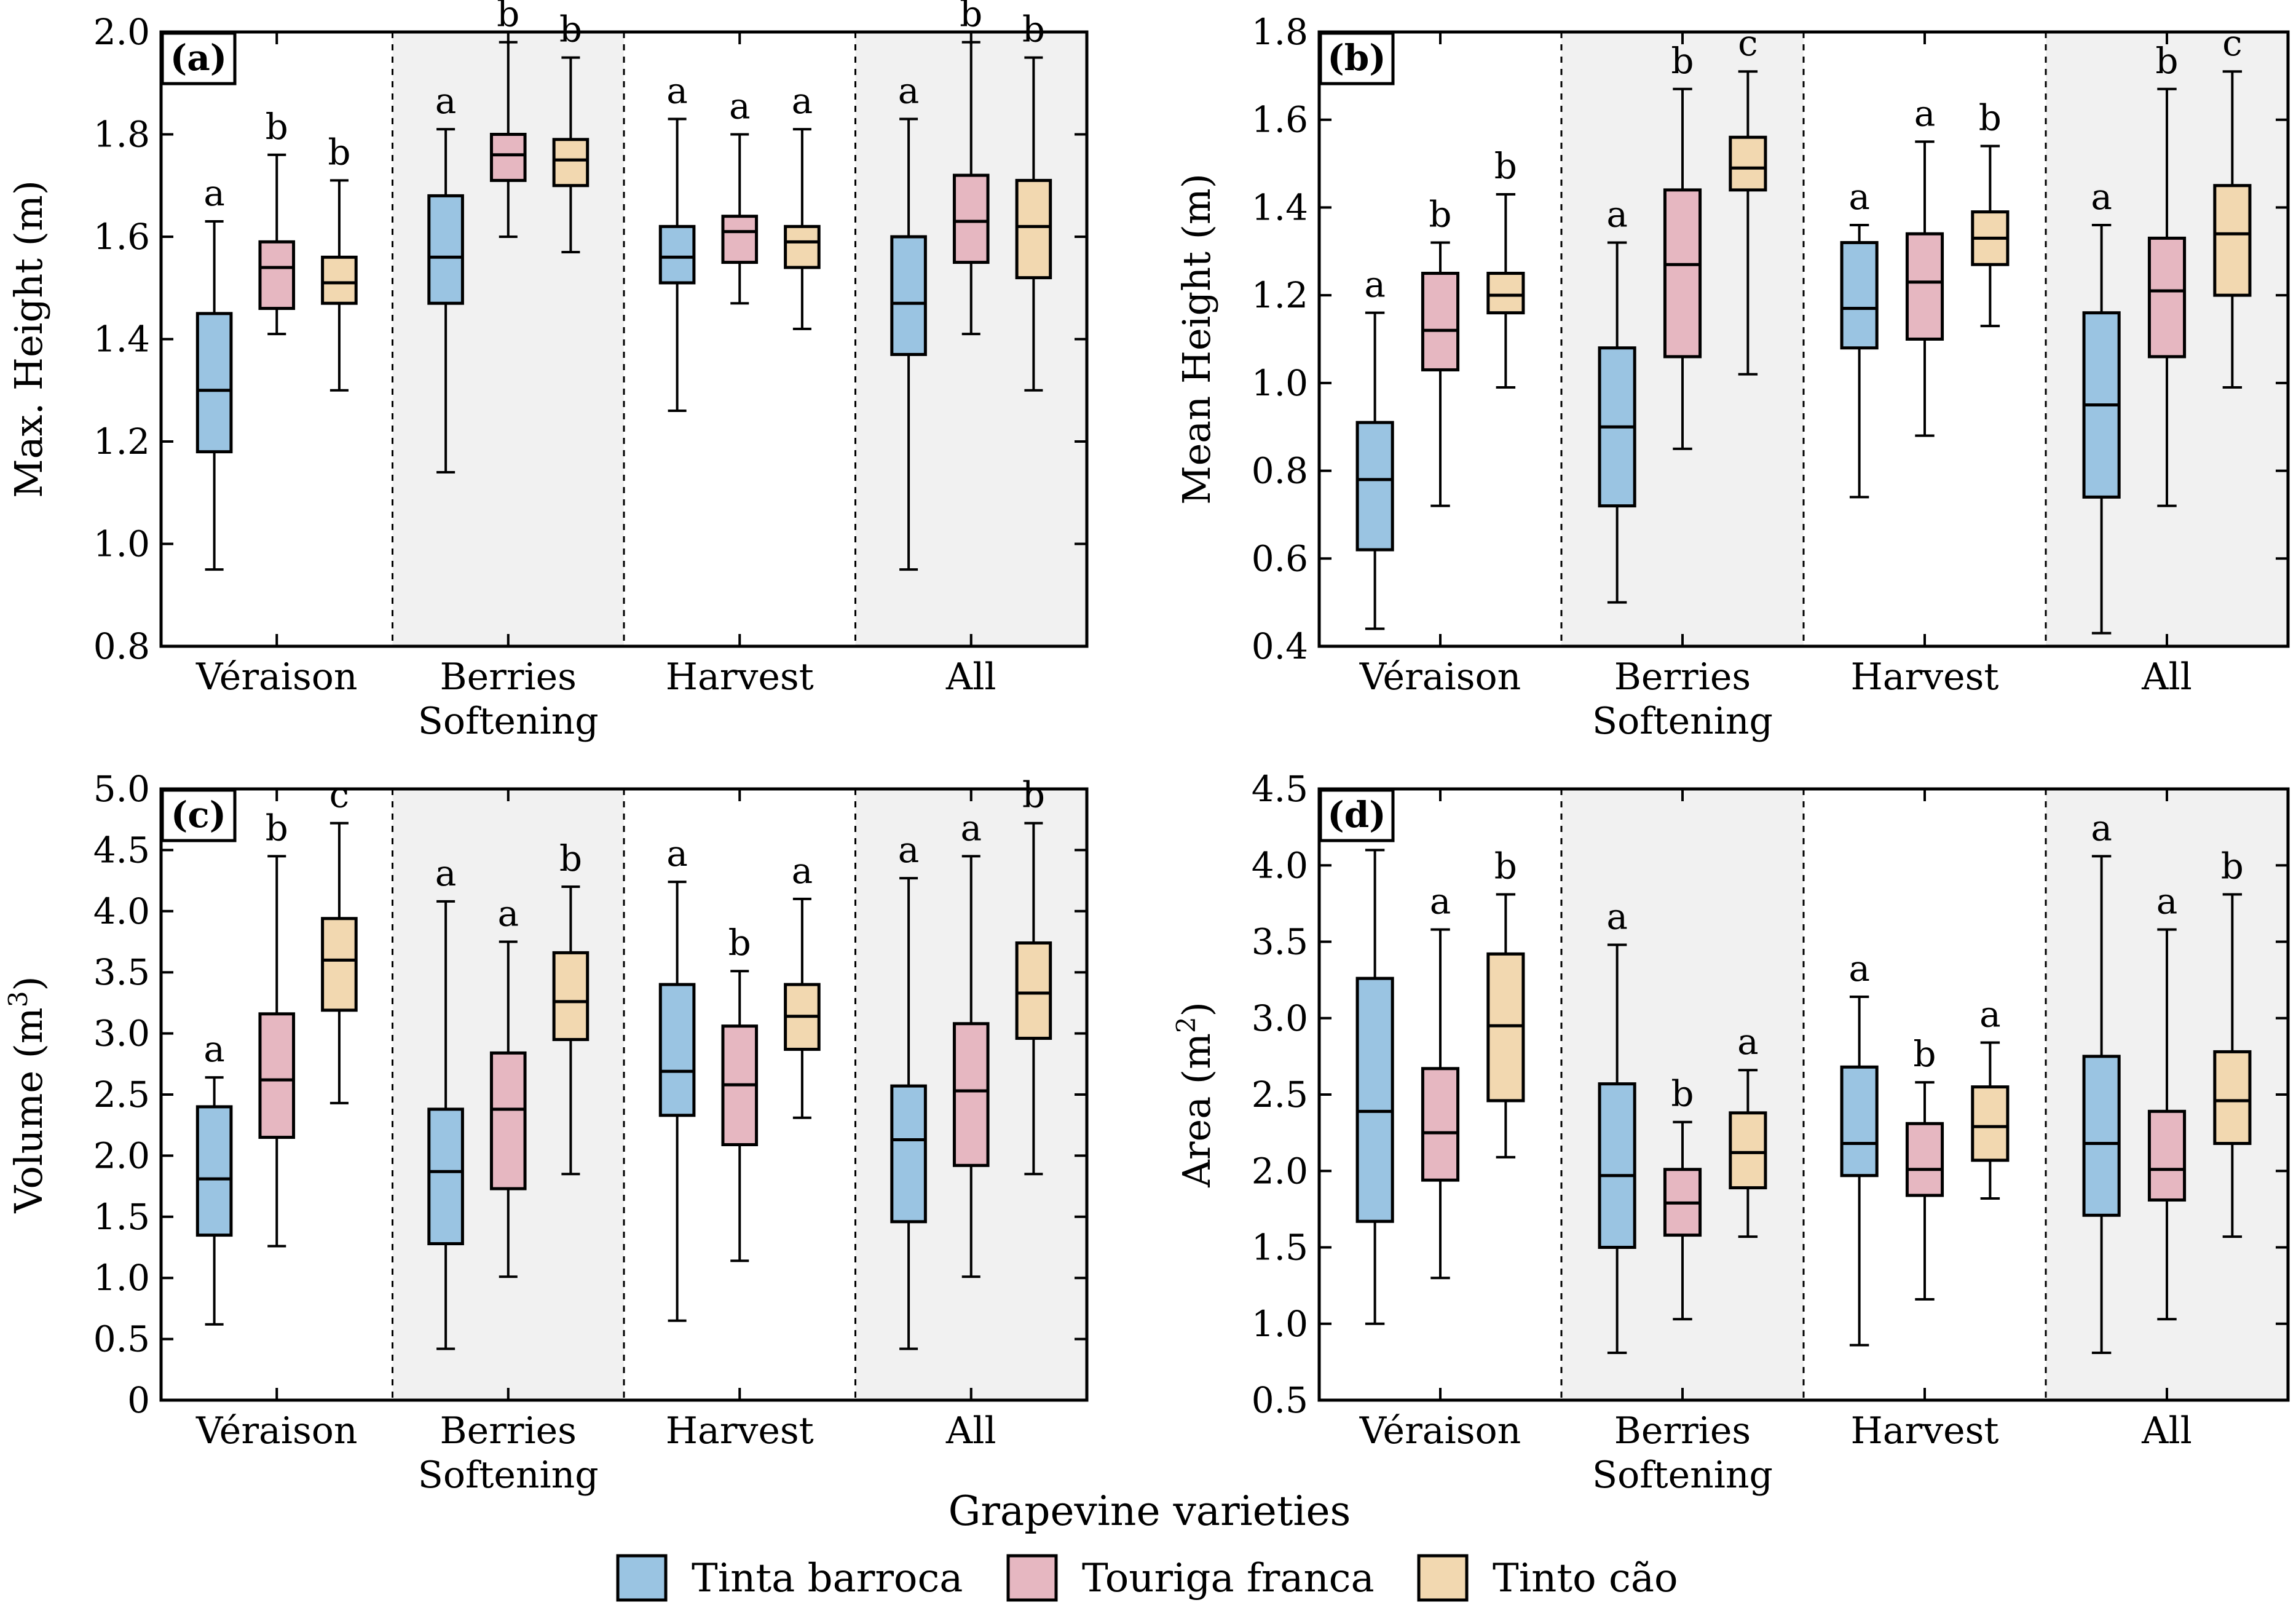  Describe the element at coordinates (122, 1339) in the screenshot. I see `y-tick-label: 0.5` at that location.